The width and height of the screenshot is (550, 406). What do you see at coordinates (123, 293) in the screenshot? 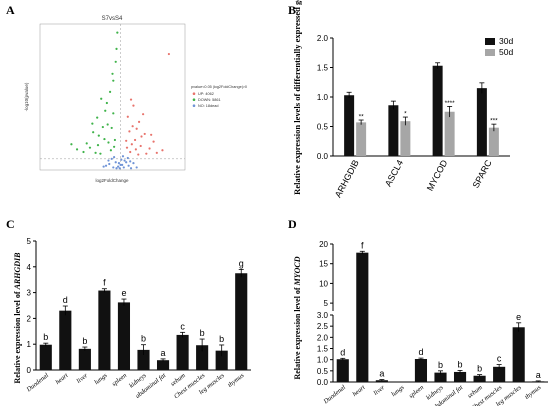
I see `chart-c-letter: e` at bounding box center [123, 293].